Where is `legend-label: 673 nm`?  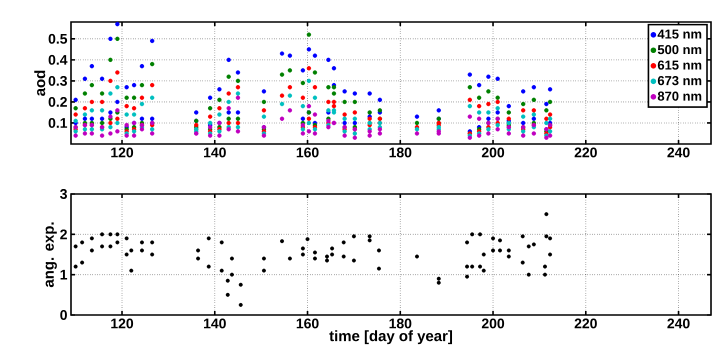 legend-label: 673 nm is located at coordinates (680, 81).